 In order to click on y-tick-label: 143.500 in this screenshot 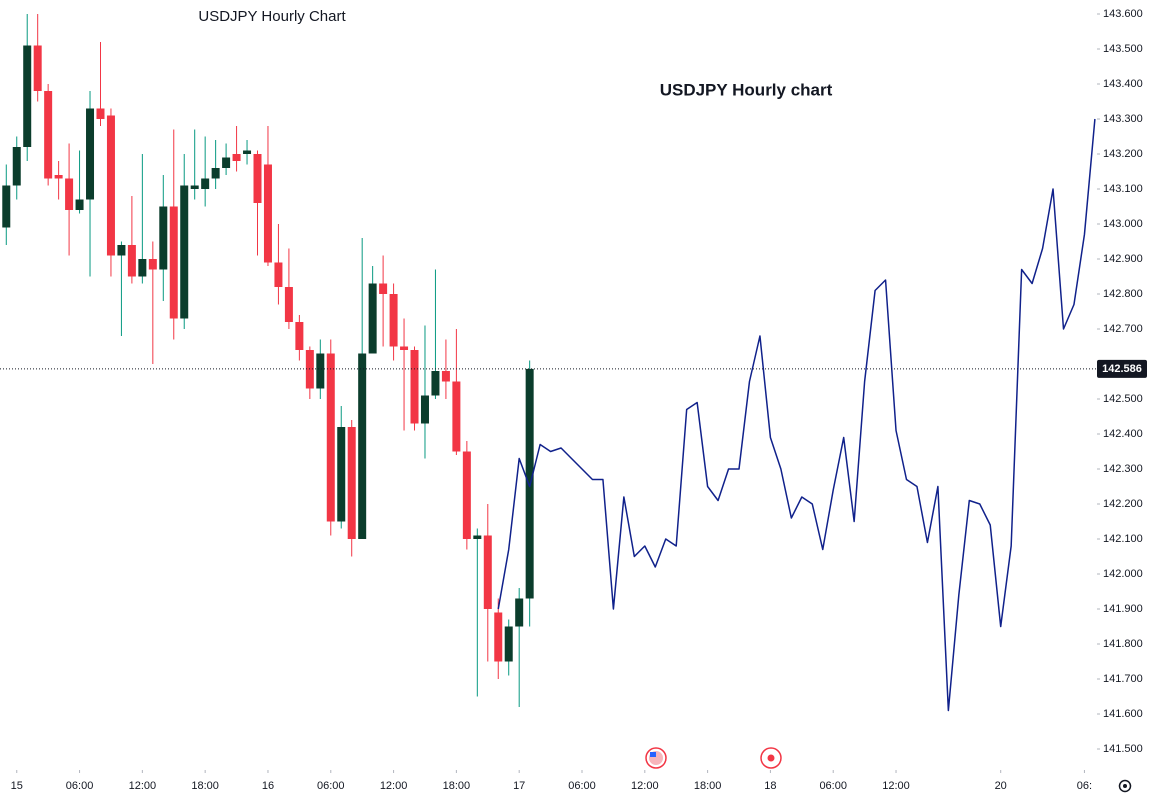, I will do `click(1123, 49)`.